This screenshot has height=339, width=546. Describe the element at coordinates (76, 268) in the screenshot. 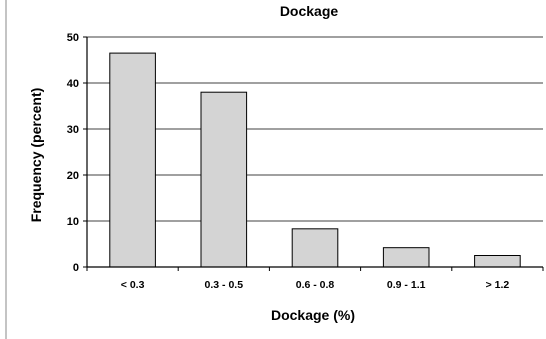

I see `y-tick-label: 0` at that location.